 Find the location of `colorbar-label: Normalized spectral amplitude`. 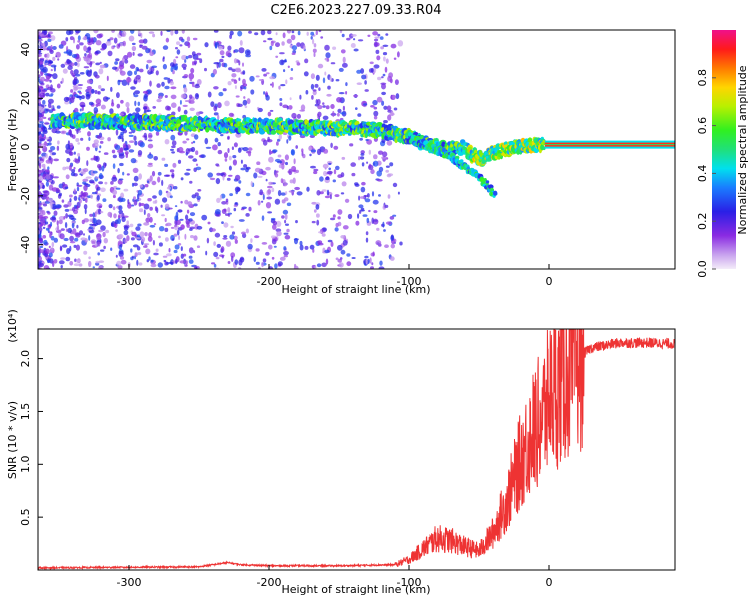

colorbar-label: Normalized spectral amplitude is located at coordinates (742, 149).